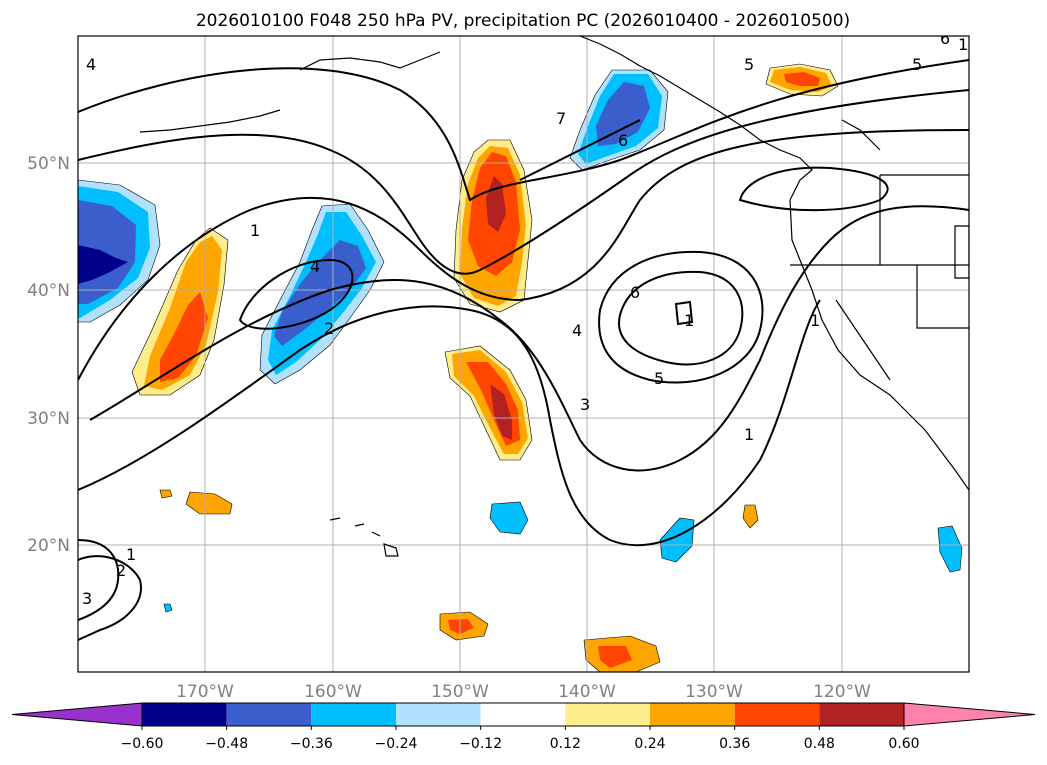 This screenshot has height=765, width=1047. I want to click on lon-label: 120°W, so click(842, 692).